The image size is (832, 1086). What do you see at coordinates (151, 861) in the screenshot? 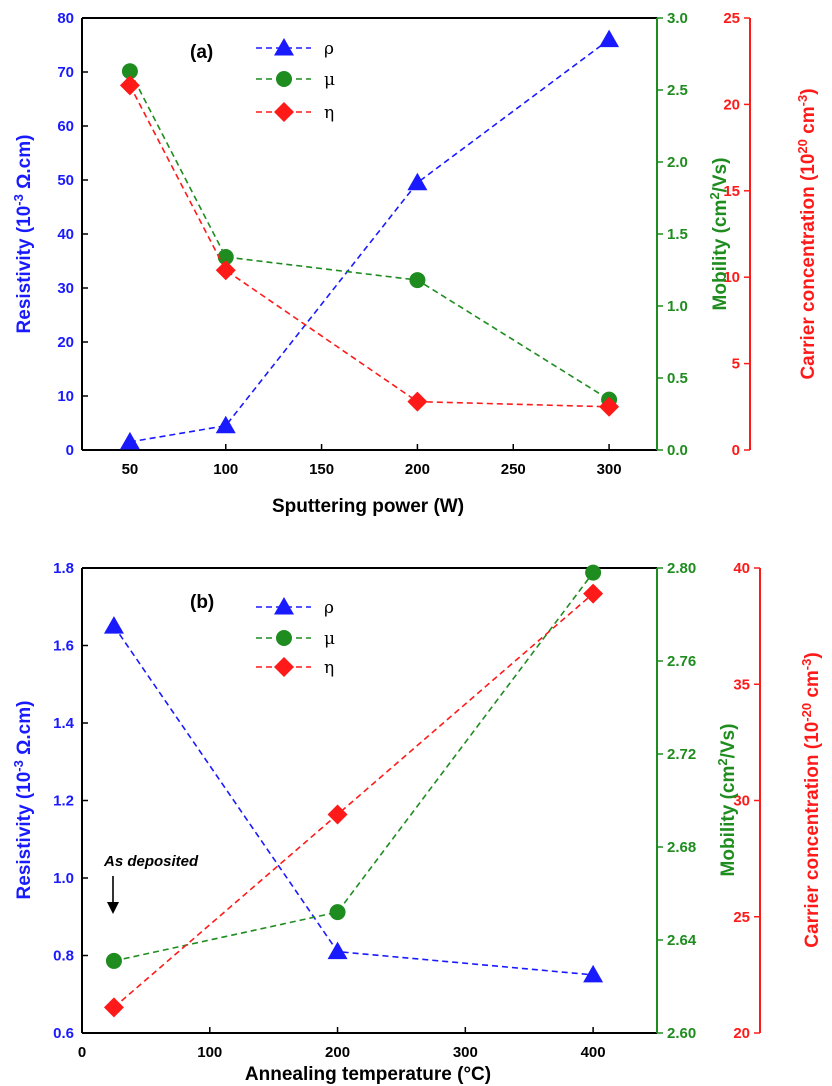
I see `annotation-text: As deposited` at bounding box center [151, 861].